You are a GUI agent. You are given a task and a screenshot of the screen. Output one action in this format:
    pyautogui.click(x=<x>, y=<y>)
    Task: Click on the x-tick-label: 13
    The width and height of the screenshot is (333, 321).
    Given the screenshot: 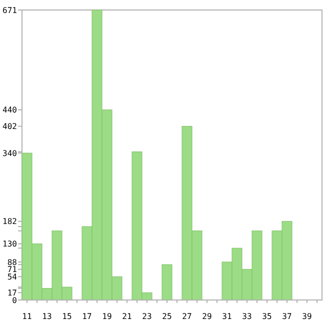 What is the action you would take?
    pyautogui.click(x=47, y=316)
    